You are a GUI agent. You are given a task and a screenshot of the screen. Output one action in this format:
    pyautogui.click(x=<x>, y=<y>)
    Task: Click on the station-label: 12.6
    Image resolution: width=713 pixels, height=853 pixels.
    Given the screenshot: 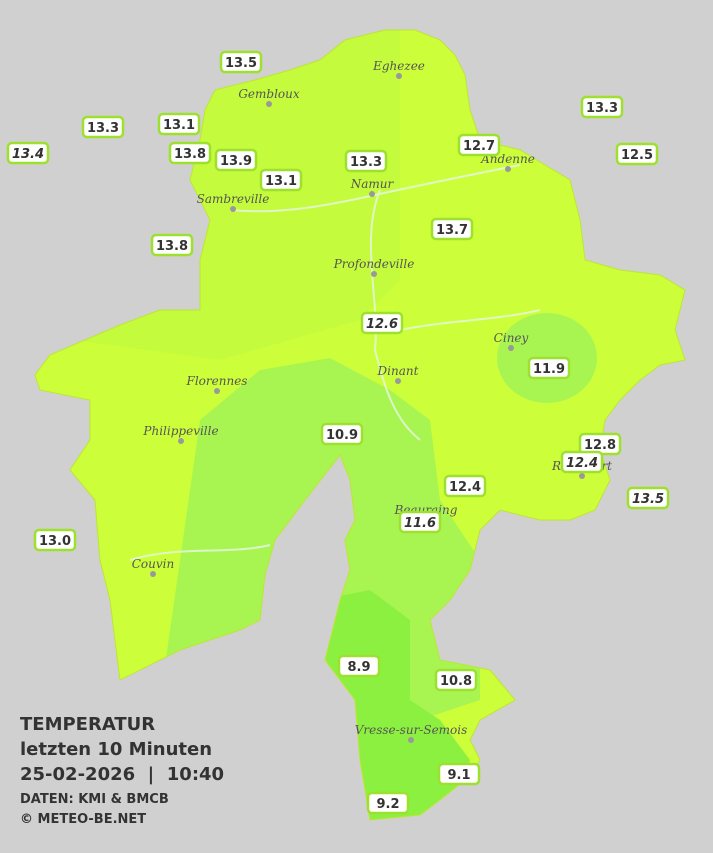 What is the action you would take?
    pyautogui.click(x=382, y=324)
    